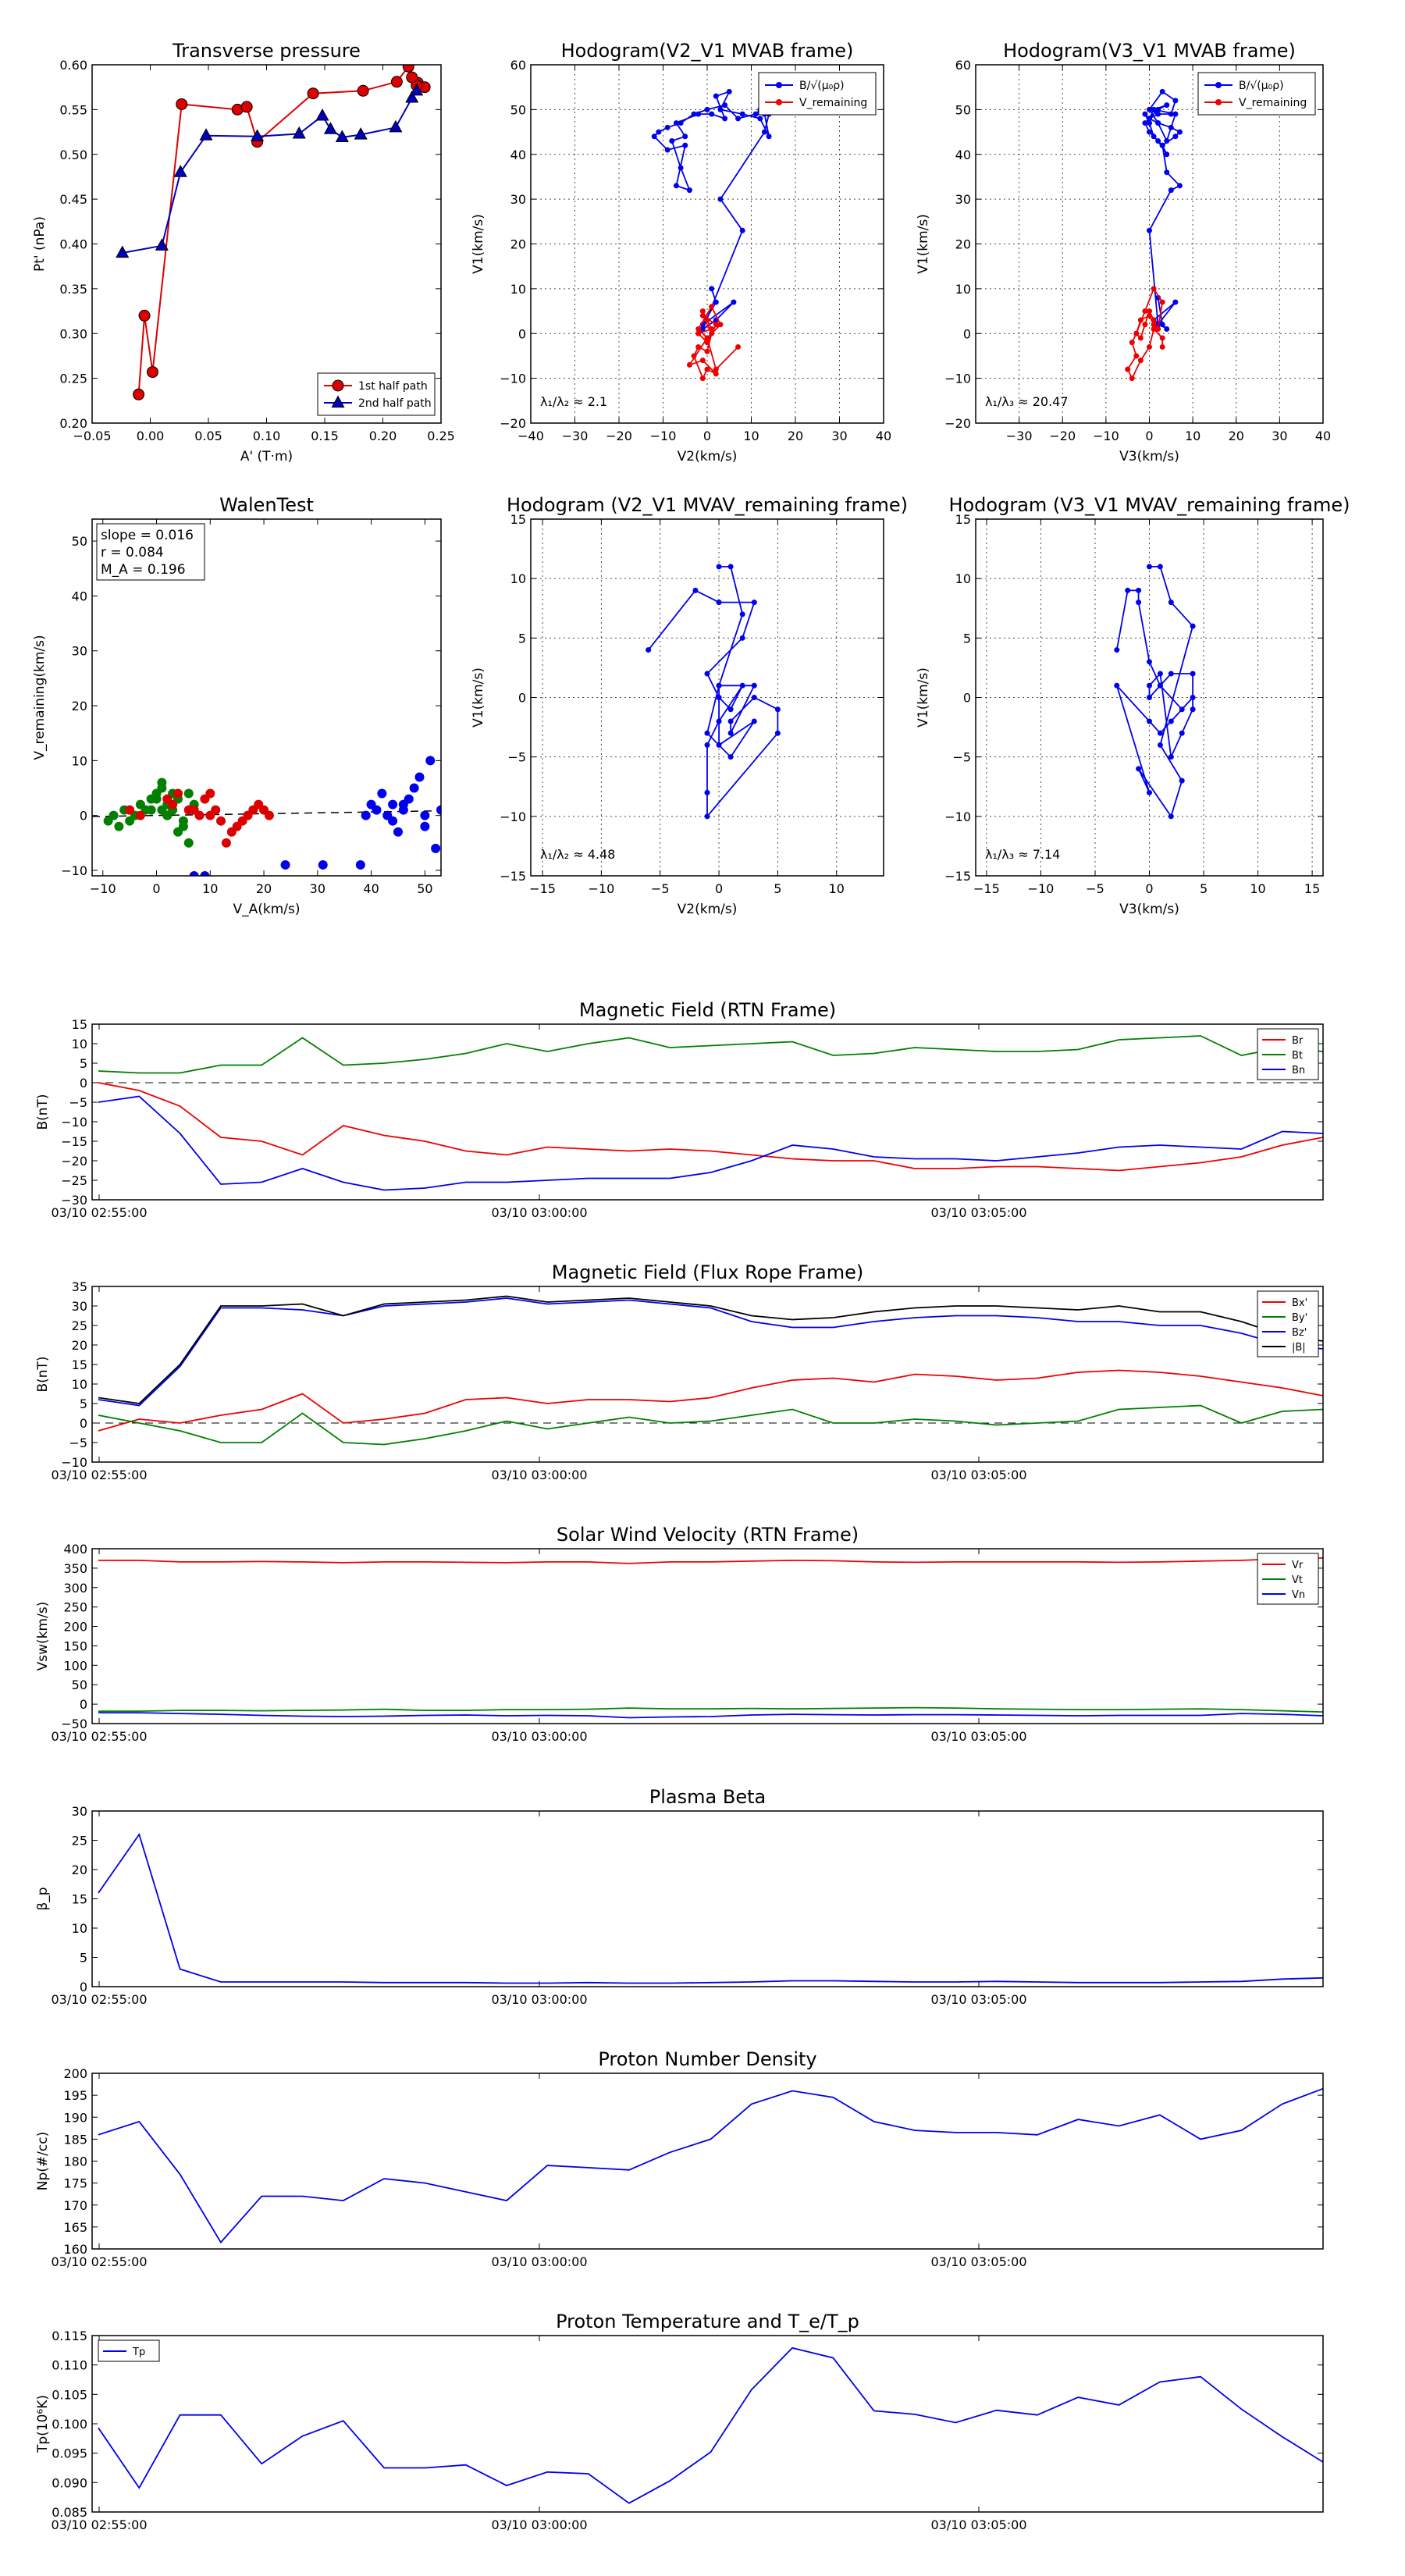  What do you see at coordinates (963, 65) in the screenshot?
I see `y-tick-label: 60` at bounding box center [963, 65].